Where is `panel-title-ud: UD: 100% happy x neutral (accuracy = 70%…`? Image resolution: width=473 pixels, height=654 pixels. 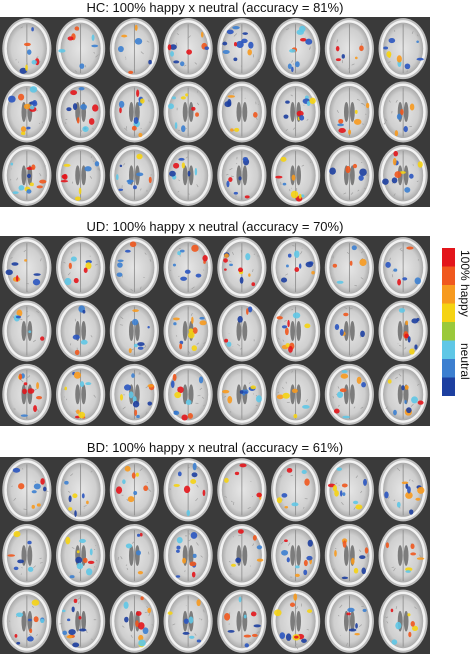 panel-title-ud: UD: 100% happy x neutral (accuracy = 70%… is located at coordinates (215, 226).